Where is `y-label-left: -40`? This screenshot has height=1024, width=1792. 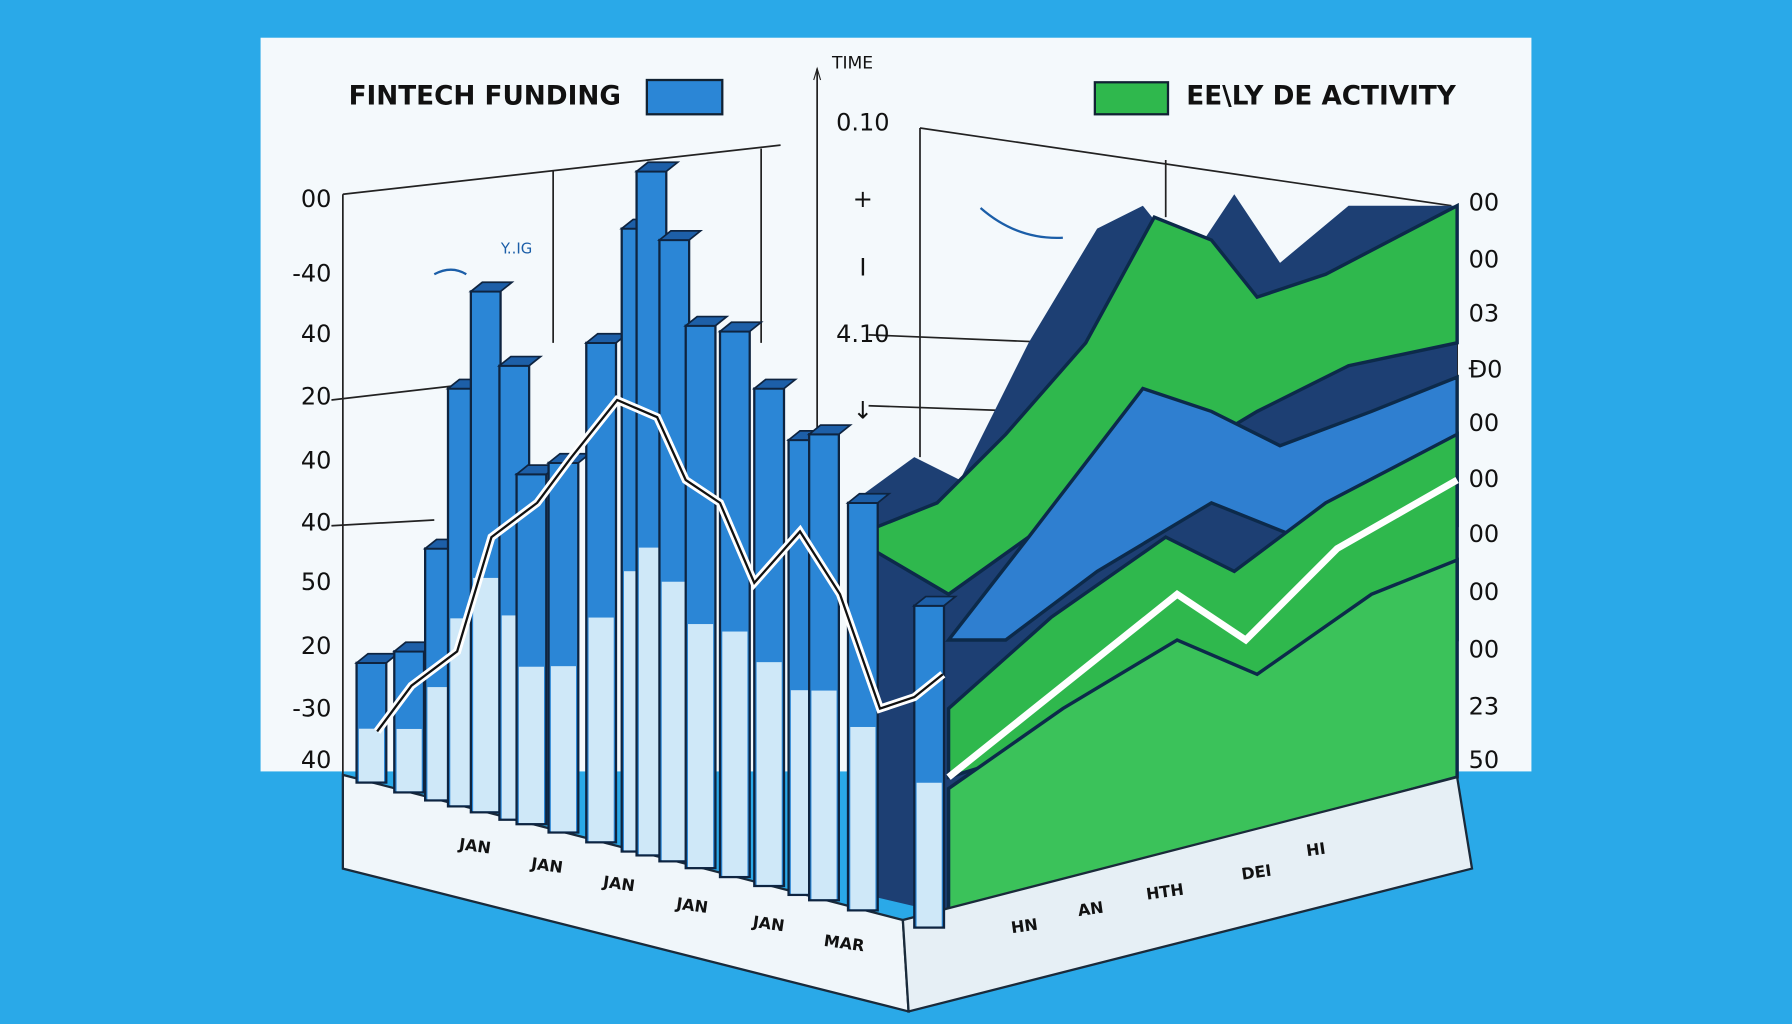 y-label-left: -40 is located at coordinates (311, 273).